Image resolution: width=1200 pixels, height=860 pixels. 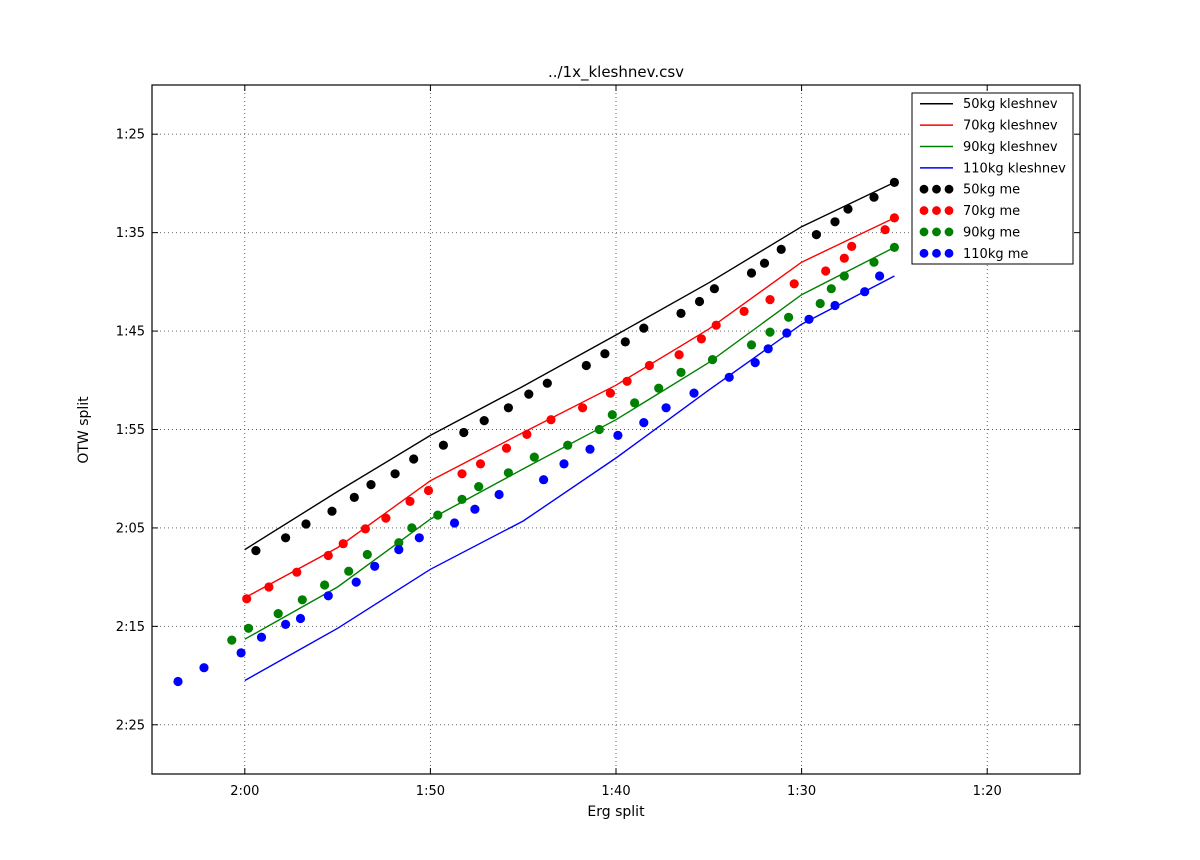 I want to click on x-tick-label: 1:50, so click(x=430, y=791).